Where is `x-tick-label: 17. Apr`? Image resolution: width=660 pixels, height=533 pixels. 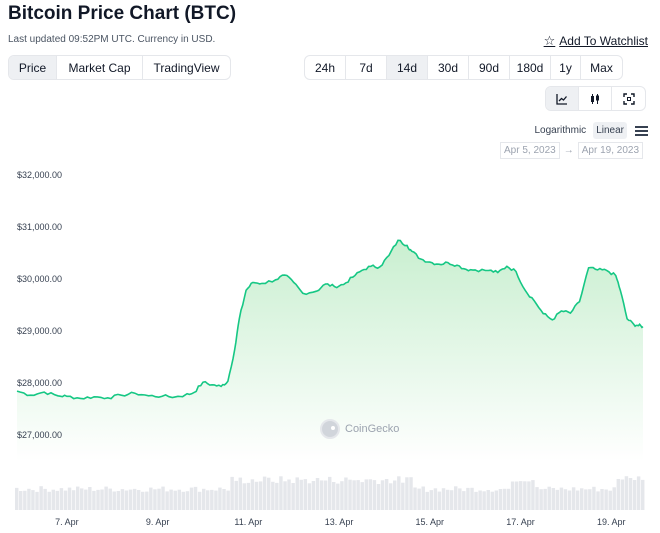 x-tick-label: 17. Apr is located at coordinates (520, 522).